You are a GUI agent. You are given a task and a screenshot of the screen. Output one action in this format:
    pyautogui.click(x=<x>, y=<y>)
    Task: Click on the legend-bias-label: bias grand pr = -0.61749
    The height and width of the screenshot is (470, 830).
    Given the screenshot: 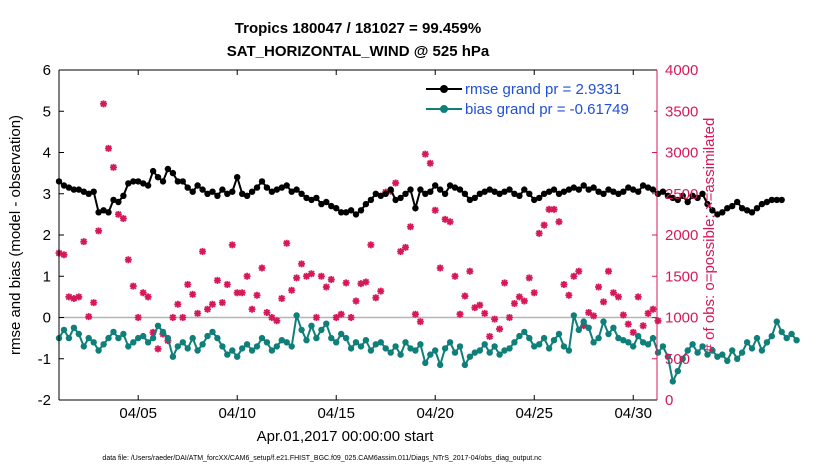 What is the action you would take?
    pyautogui.click(x=547, y=109)
    